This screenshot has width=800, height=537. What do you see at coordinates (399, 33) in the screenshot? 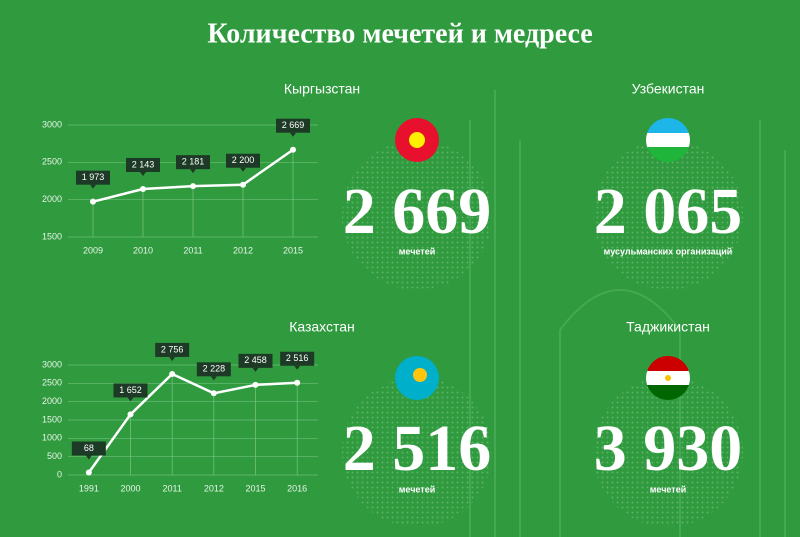
I see `page-title: Количество мечетей и медресе` at bounding box center [399, 33].